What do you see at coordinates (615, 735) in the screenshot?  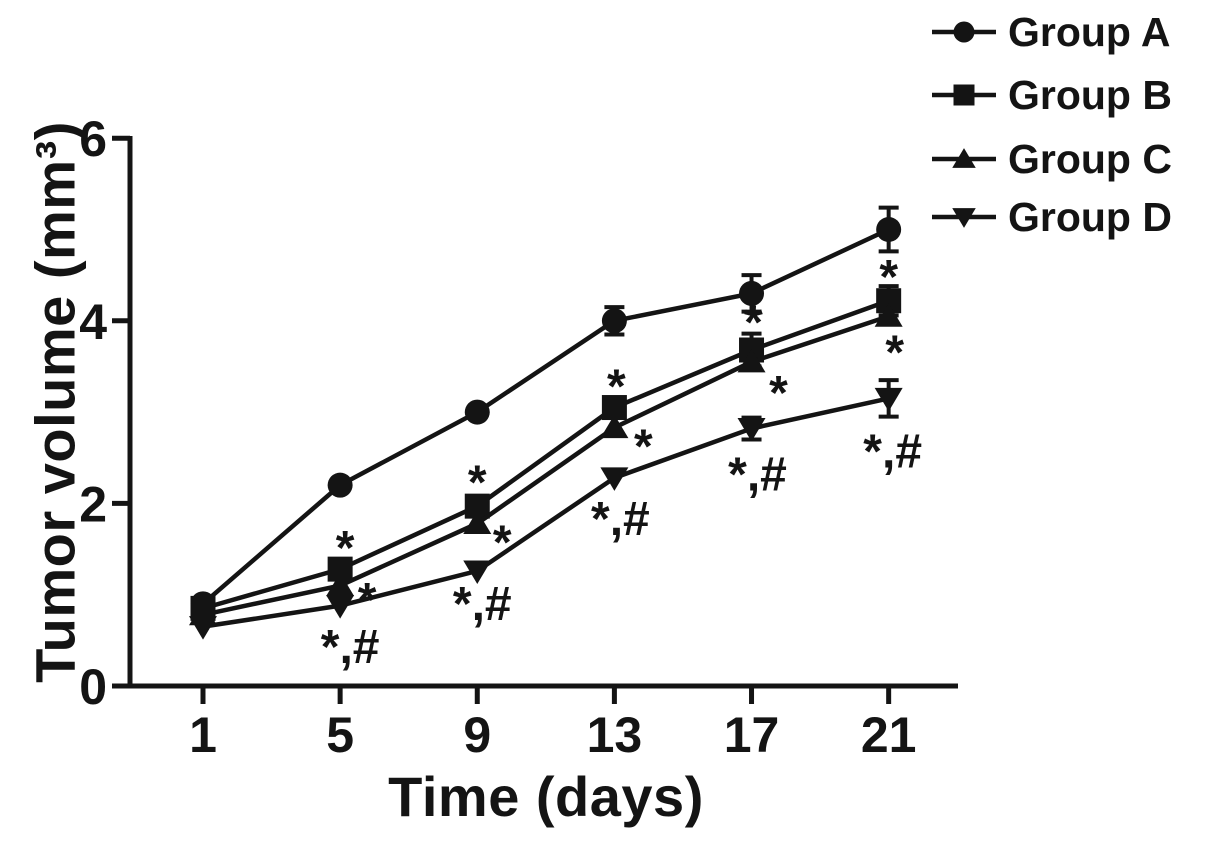 I see `x-tick-label: 13` at bounding box center [615, 735].